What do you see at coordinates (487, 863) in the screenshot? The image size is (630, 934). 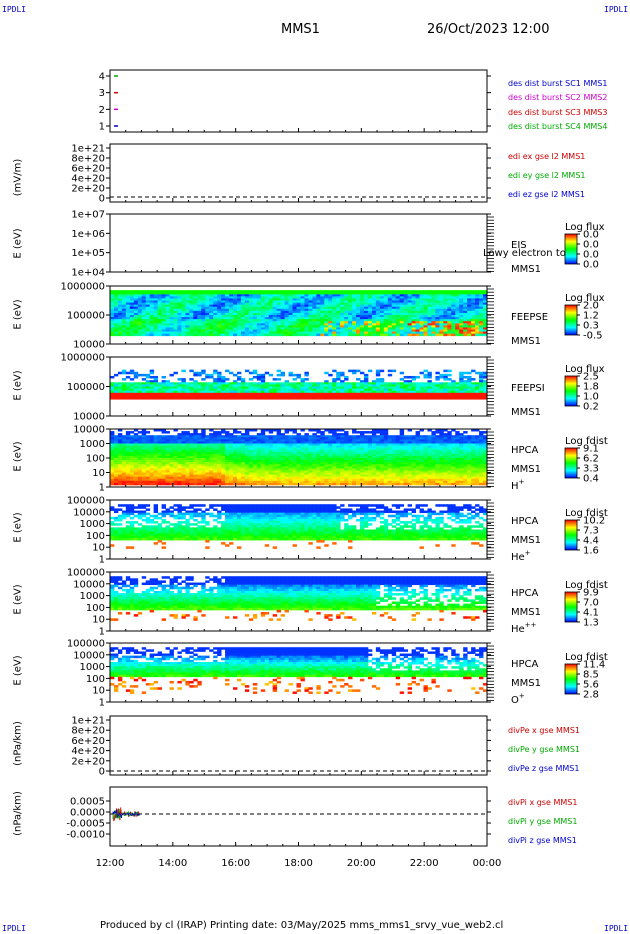 I see `xaxis-label-6: 00:00` at bounding box center [487, 863].